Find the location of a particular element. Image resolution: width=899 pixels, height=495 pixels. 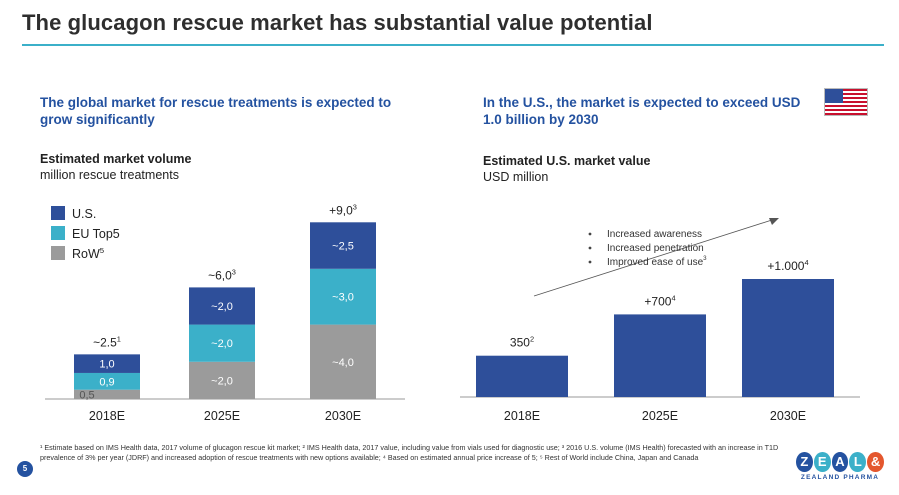

title-divider is located at coordinates (453, 45).